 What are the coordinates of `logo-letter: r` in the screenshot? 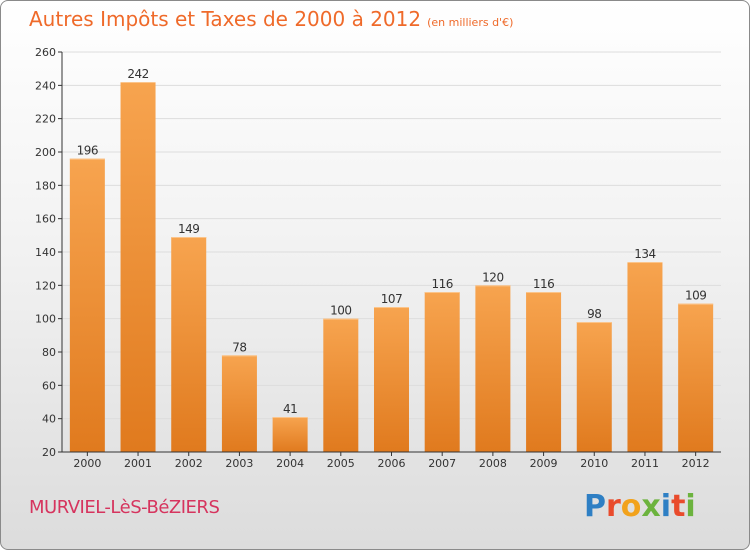 It's located at (613, 506).